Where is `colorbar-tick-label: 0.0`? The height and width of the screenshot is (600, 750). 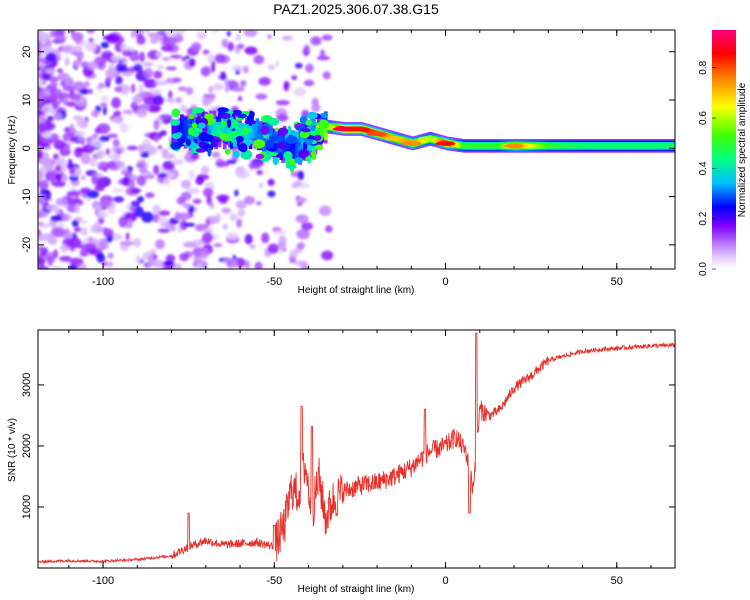 colorbar-tick-label: 0.0 is located at coordinates (703, 269).